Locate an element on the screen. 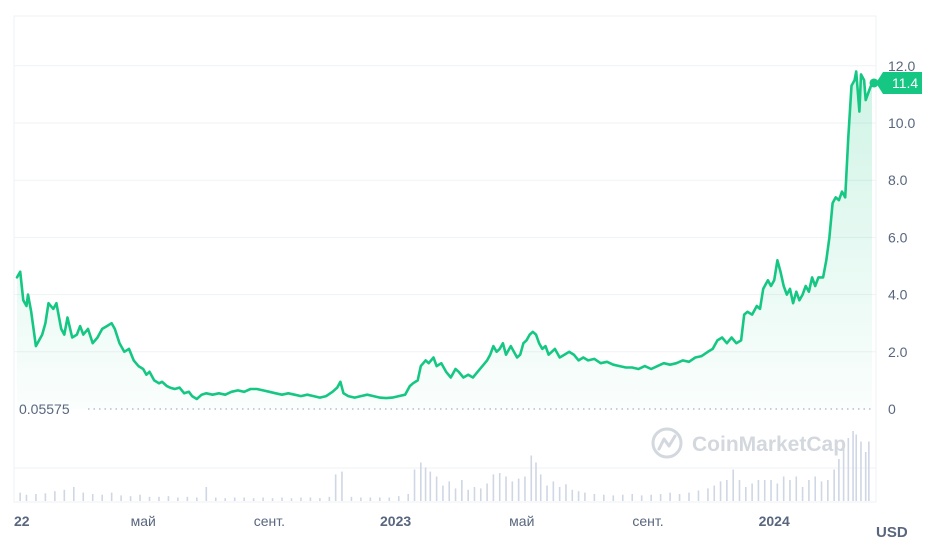 The height and width of the screenshot is (558, 936). x-tick-label: сент. is located at coordinates (269, 521).